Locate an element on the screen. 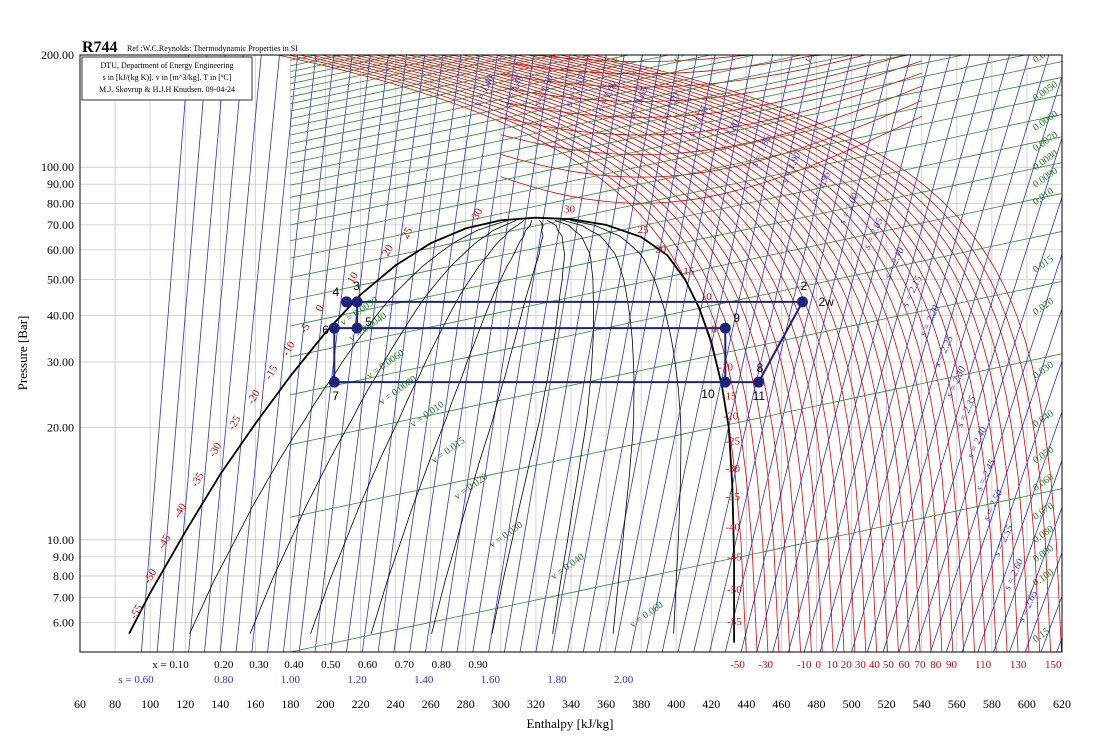 This screenshot has height=747, width=1120. x-tick-label: 140 is located at coordinates (220, 704).